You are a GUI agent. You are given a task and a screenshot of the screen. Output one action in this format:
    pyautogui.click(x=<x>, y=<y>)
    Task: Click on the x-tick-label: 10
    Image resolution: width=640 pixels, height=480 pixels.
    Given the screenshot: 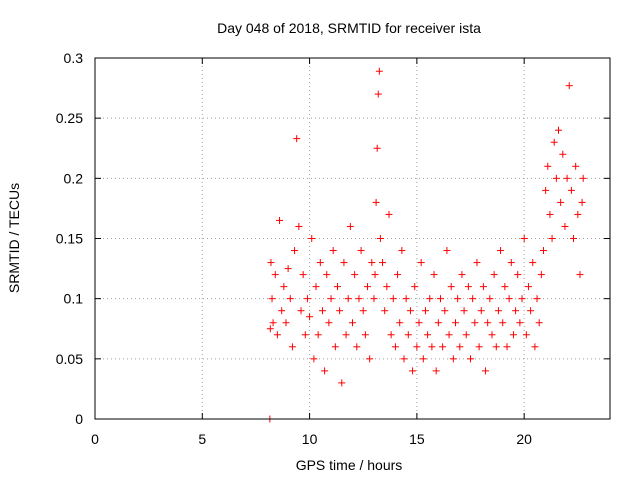 What is the action you would take?
    pyautogui.click(x=310, y=439)
    